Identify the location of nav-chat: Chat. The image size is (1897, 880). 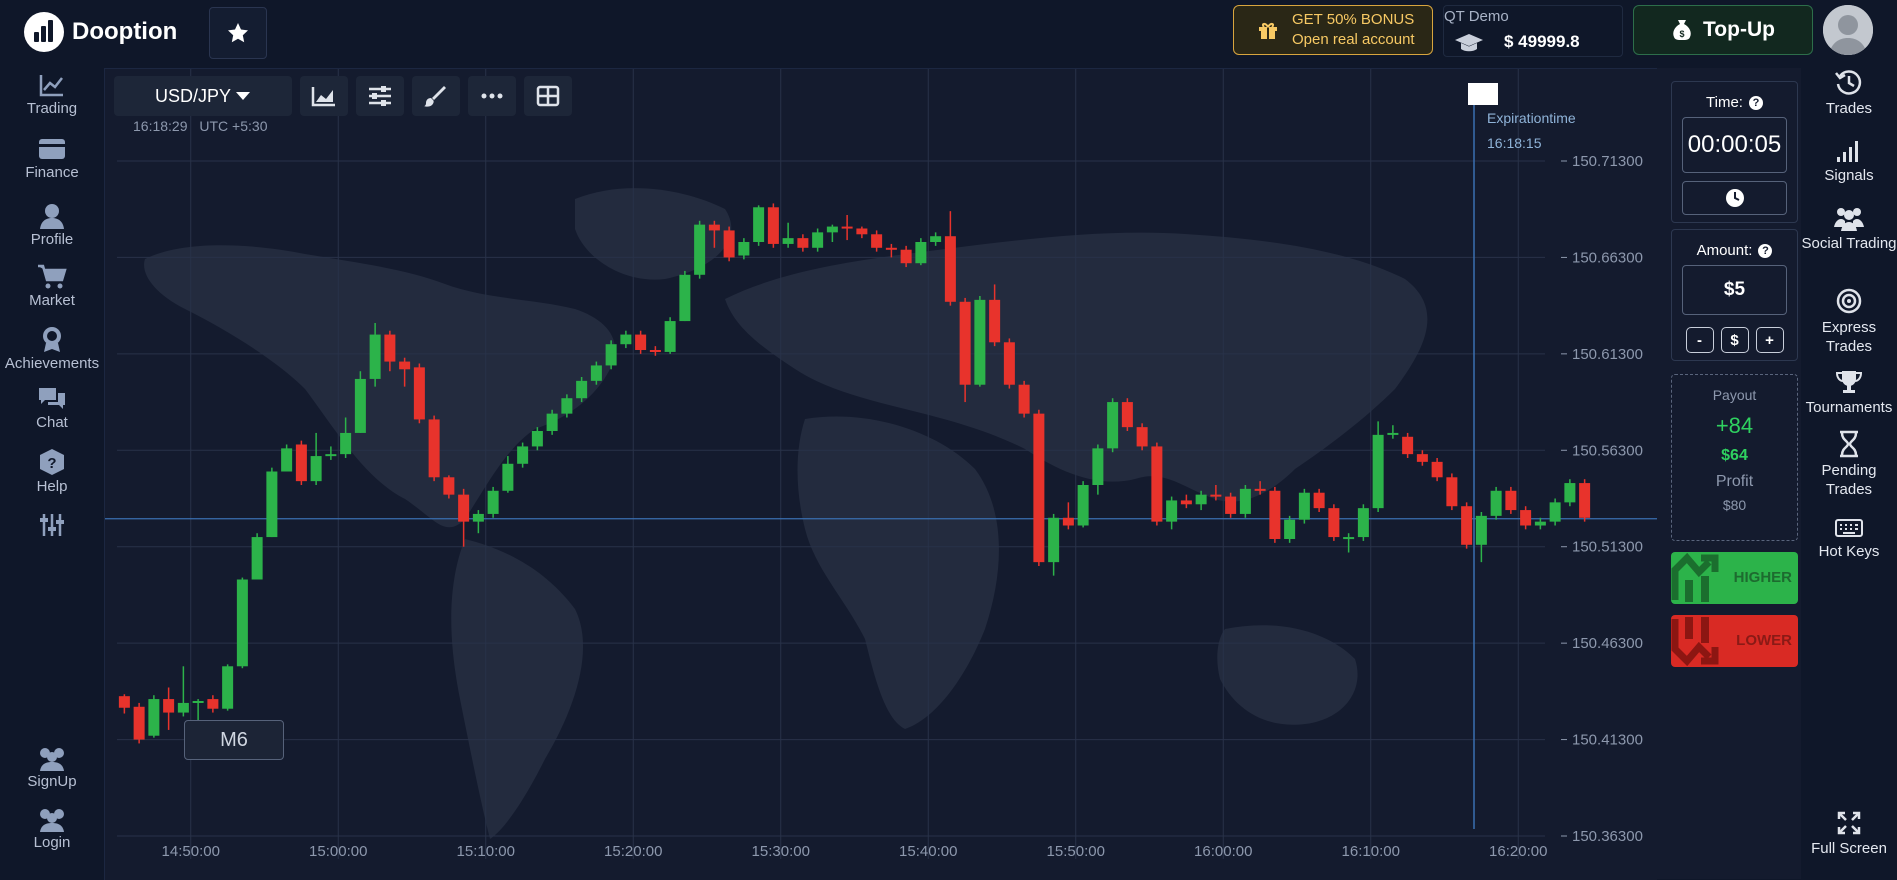
(52, 408).